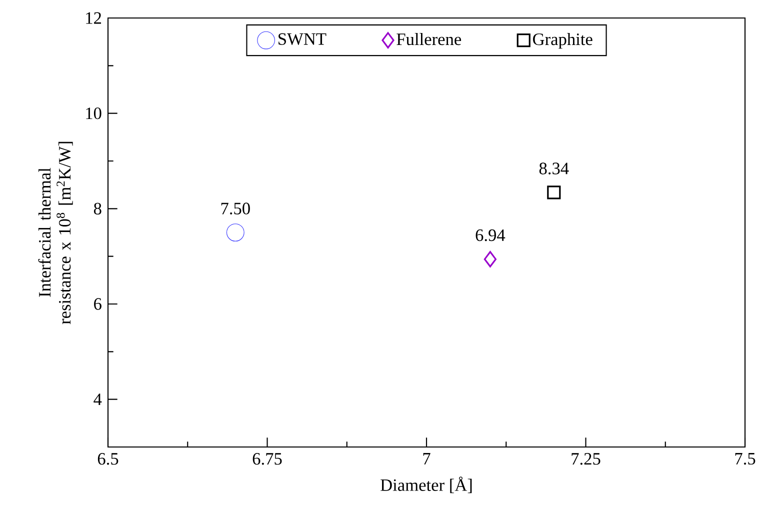  Describe the element at coordinates (235, 208) in the screenshot. I see `data-label: 7.50` at that location.